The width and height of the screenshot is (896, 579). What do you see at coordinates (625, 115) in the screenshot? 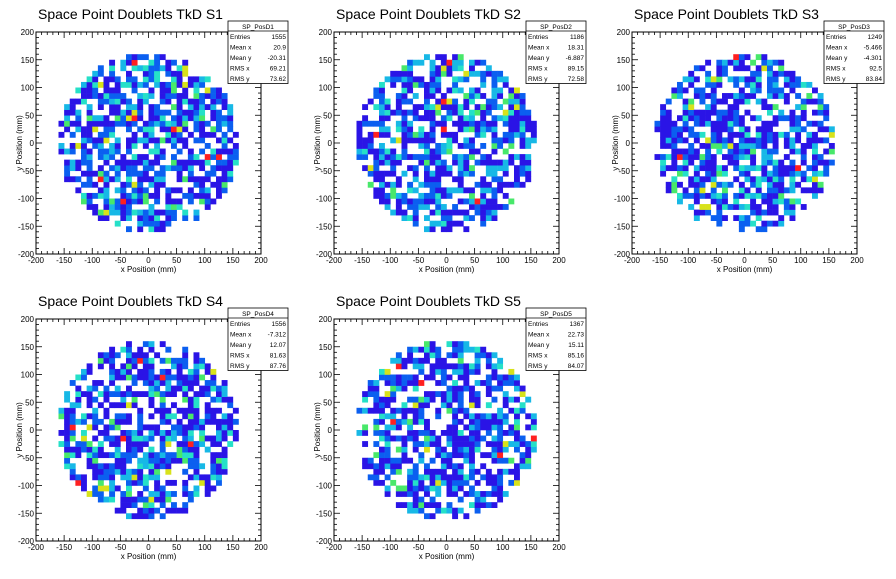
I see `y-tick-label: 50` at bounding box center [625, 115].